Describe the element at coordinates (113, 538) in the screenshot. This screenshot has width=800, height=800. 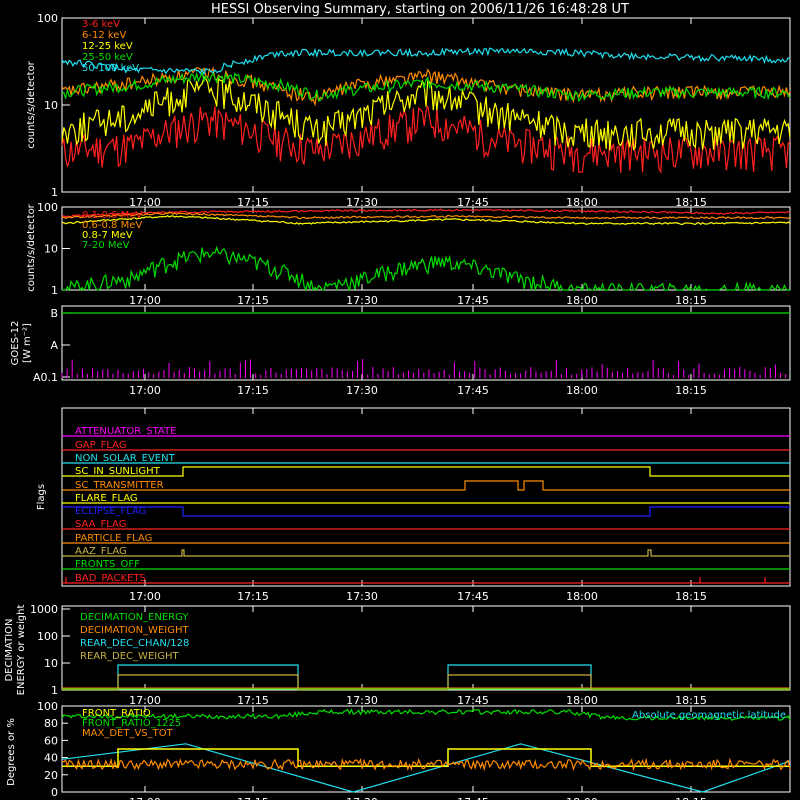
I see `flag-label-8: PARTICLE_FLAG` at that location.